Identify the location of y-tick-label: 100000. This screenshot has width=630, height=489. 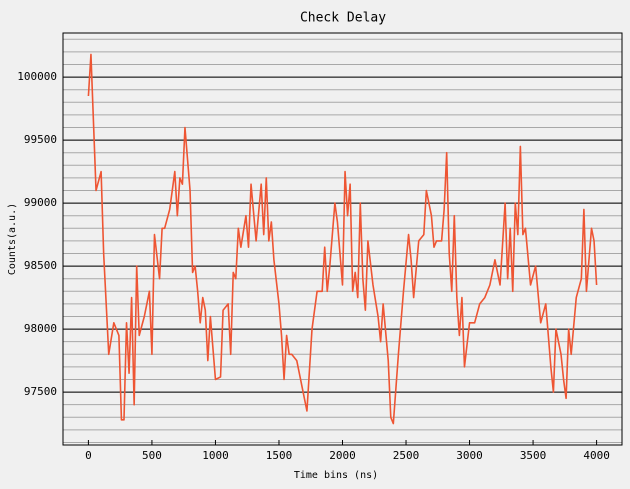
(37, 76).